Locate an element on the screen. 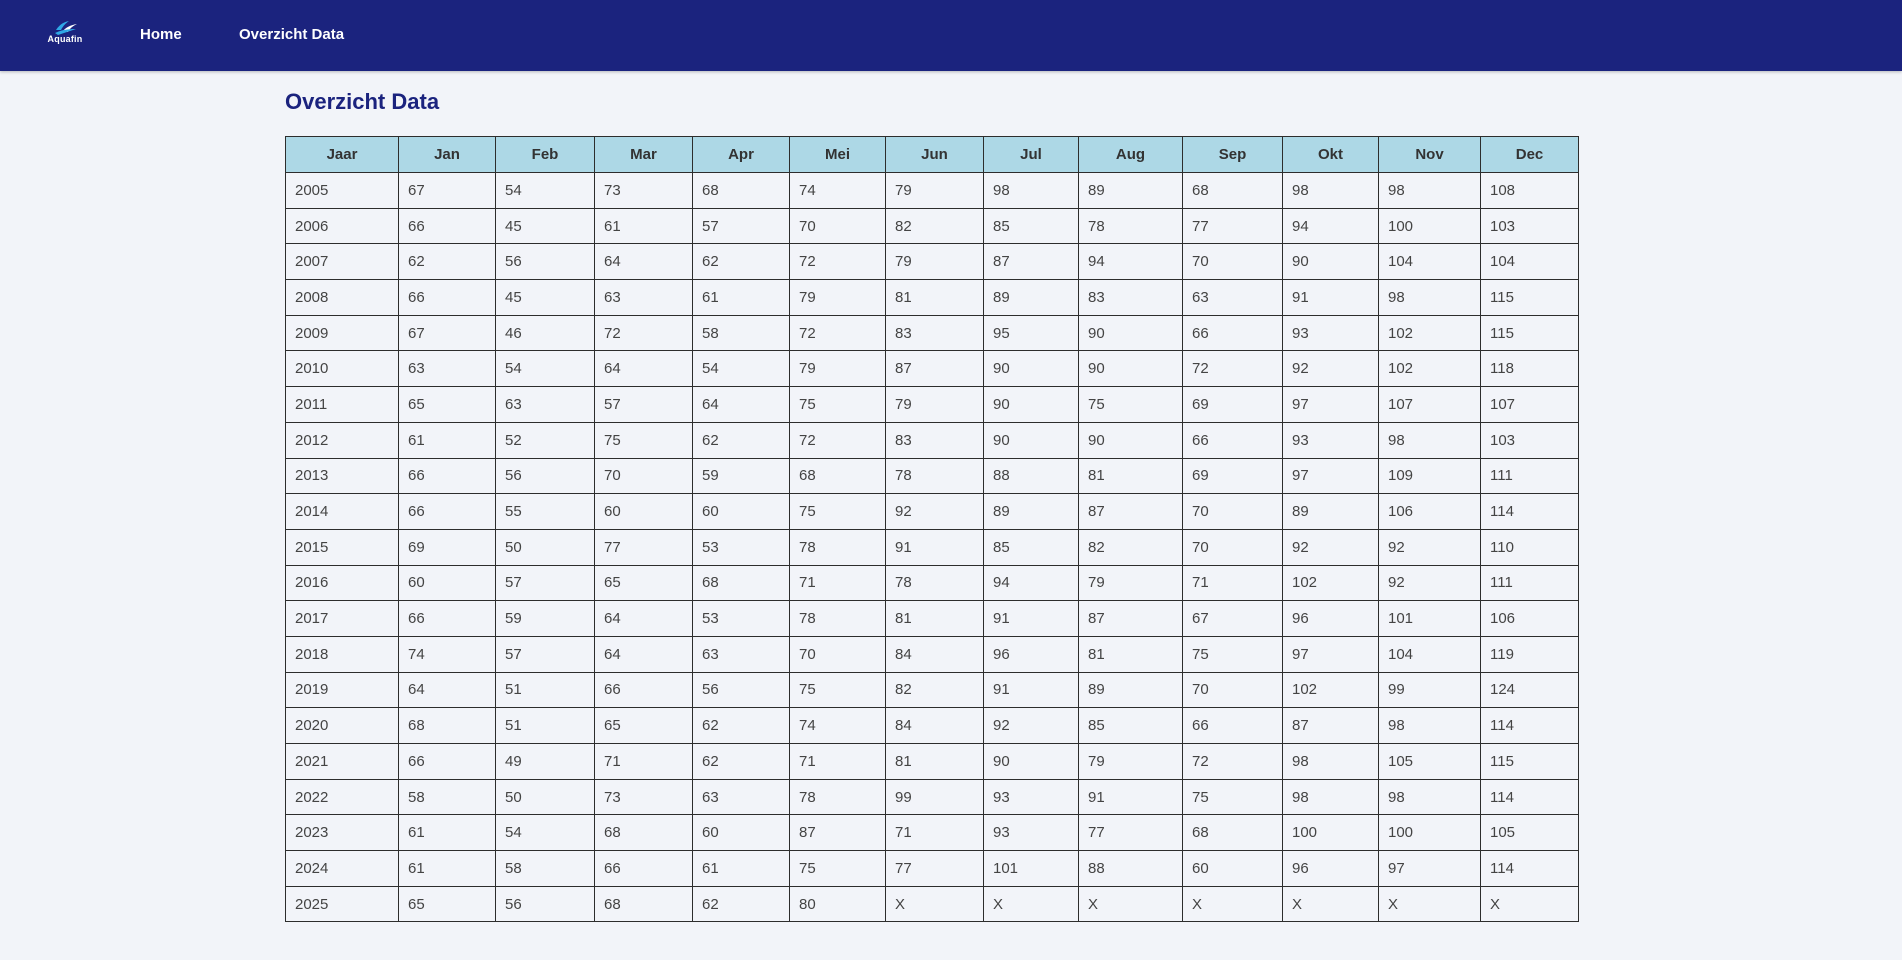 This screenshot has width=1902, height=960. year-cell: 2008 is located at coordinates (342, 297).